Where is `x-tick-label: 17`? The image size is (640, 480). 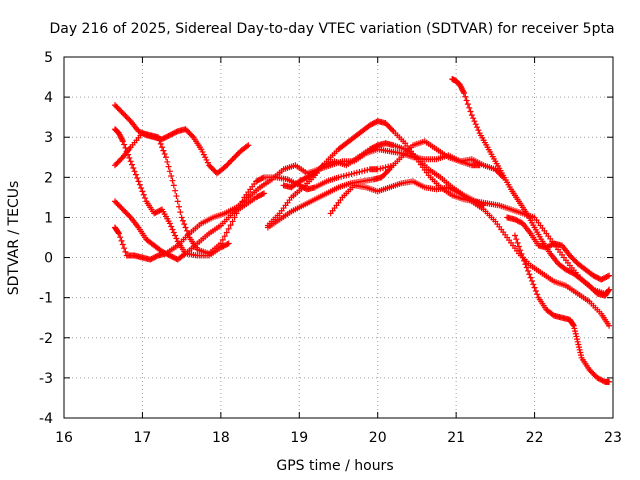
x-tick-label: 17 is located at coordinates (143, 438).